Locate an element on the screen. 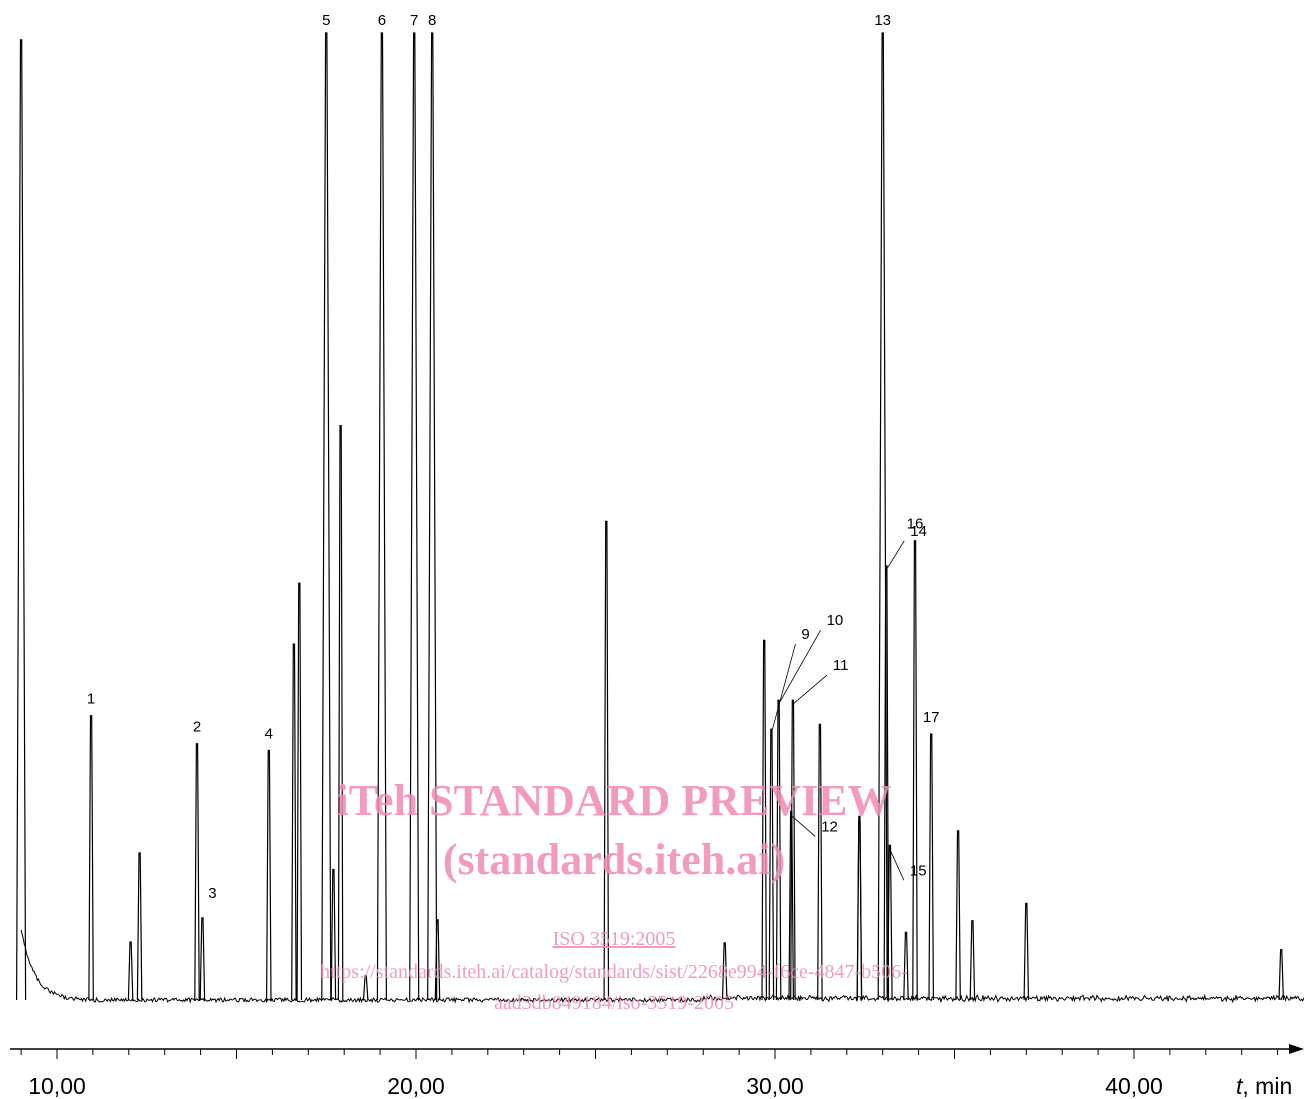 This screenshot has height=1099, width=1304. watermark-standard: ISO 3519:2005 is located at coordinates (614, 939).